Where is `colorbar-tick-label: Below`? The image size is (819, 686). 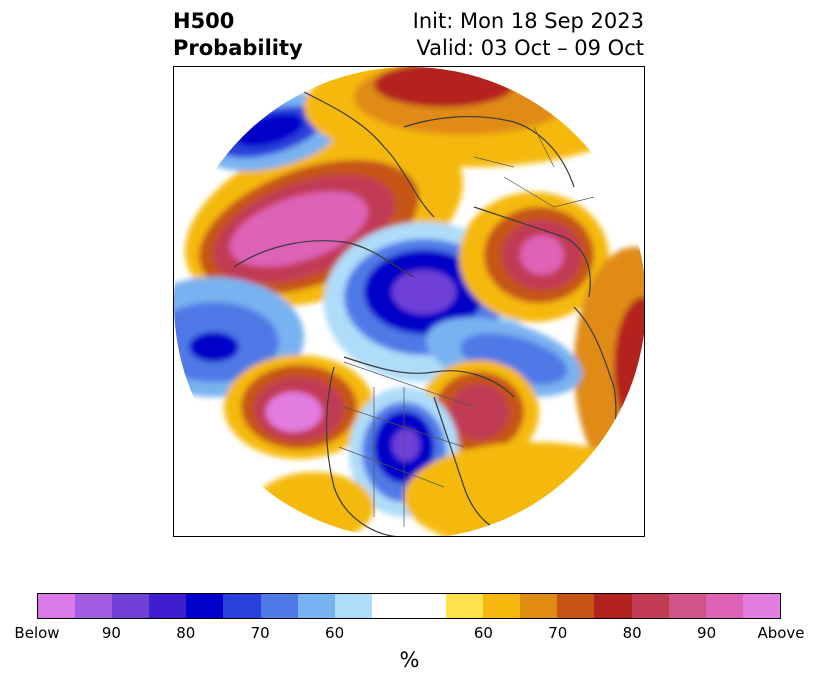
colorbar-tick-label: Below is located at coordinates (37, 633).